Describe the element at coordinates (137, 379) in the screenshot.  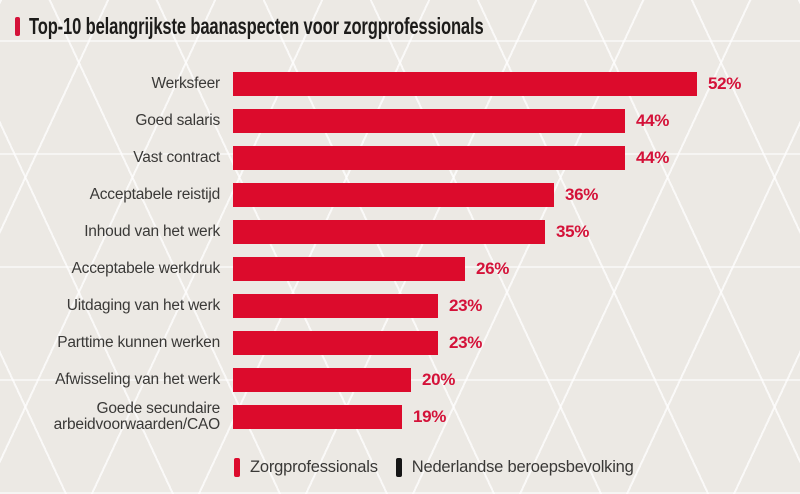
I see `bar-label: Afwisseling van het werk` at that location.